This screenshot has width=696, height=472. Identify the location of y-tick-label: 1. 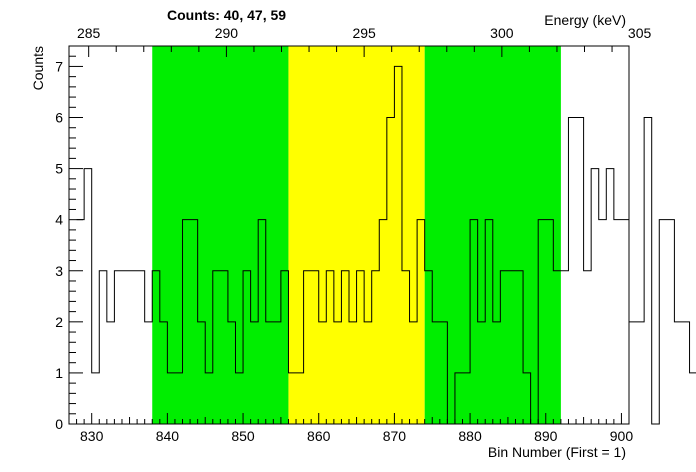
(59, 373).